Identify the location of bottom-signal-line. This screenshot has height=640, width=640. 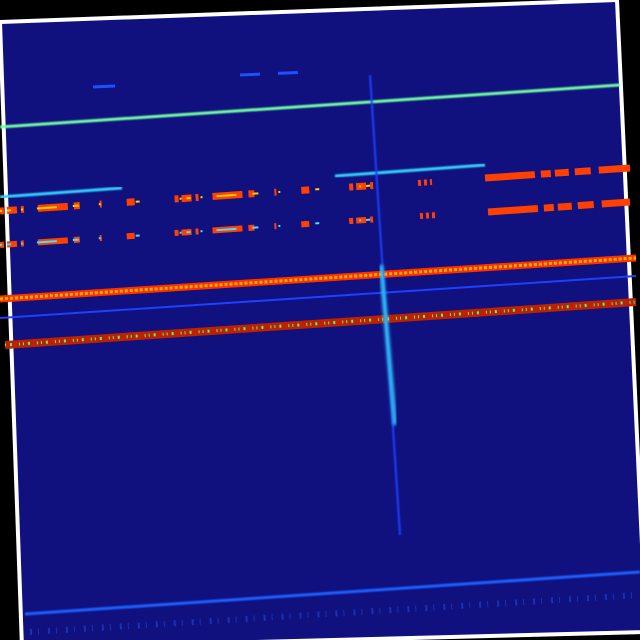
(332, 593).